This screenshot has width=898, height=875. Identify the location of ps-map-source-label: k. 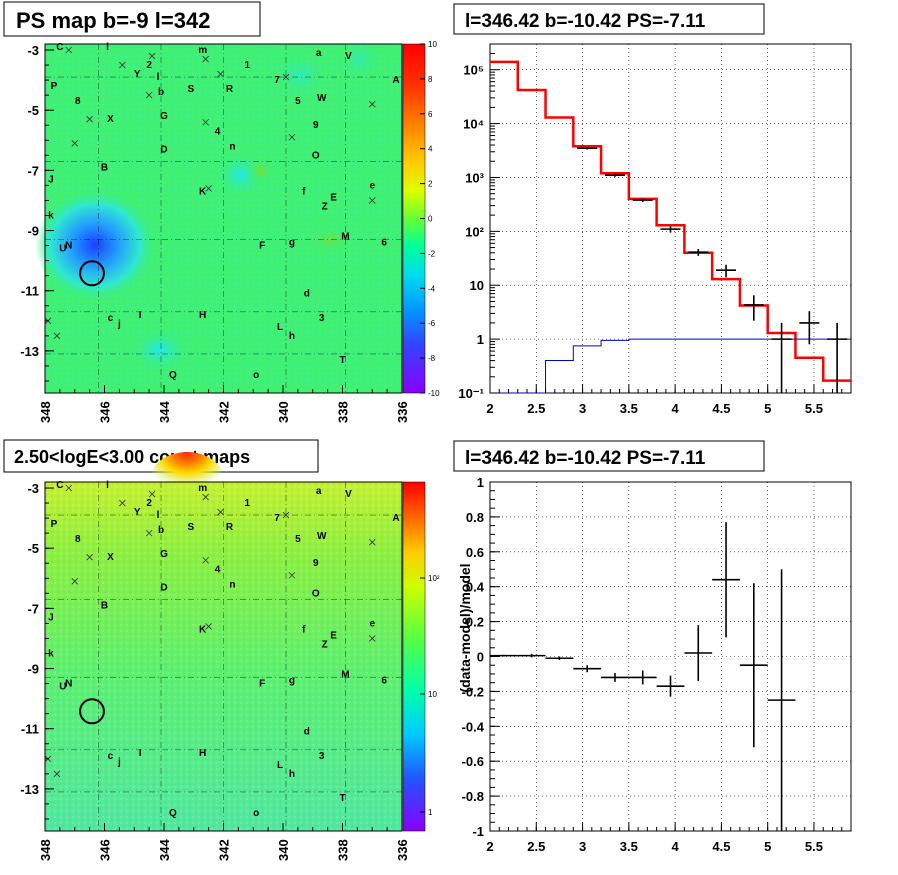
(51, 216).